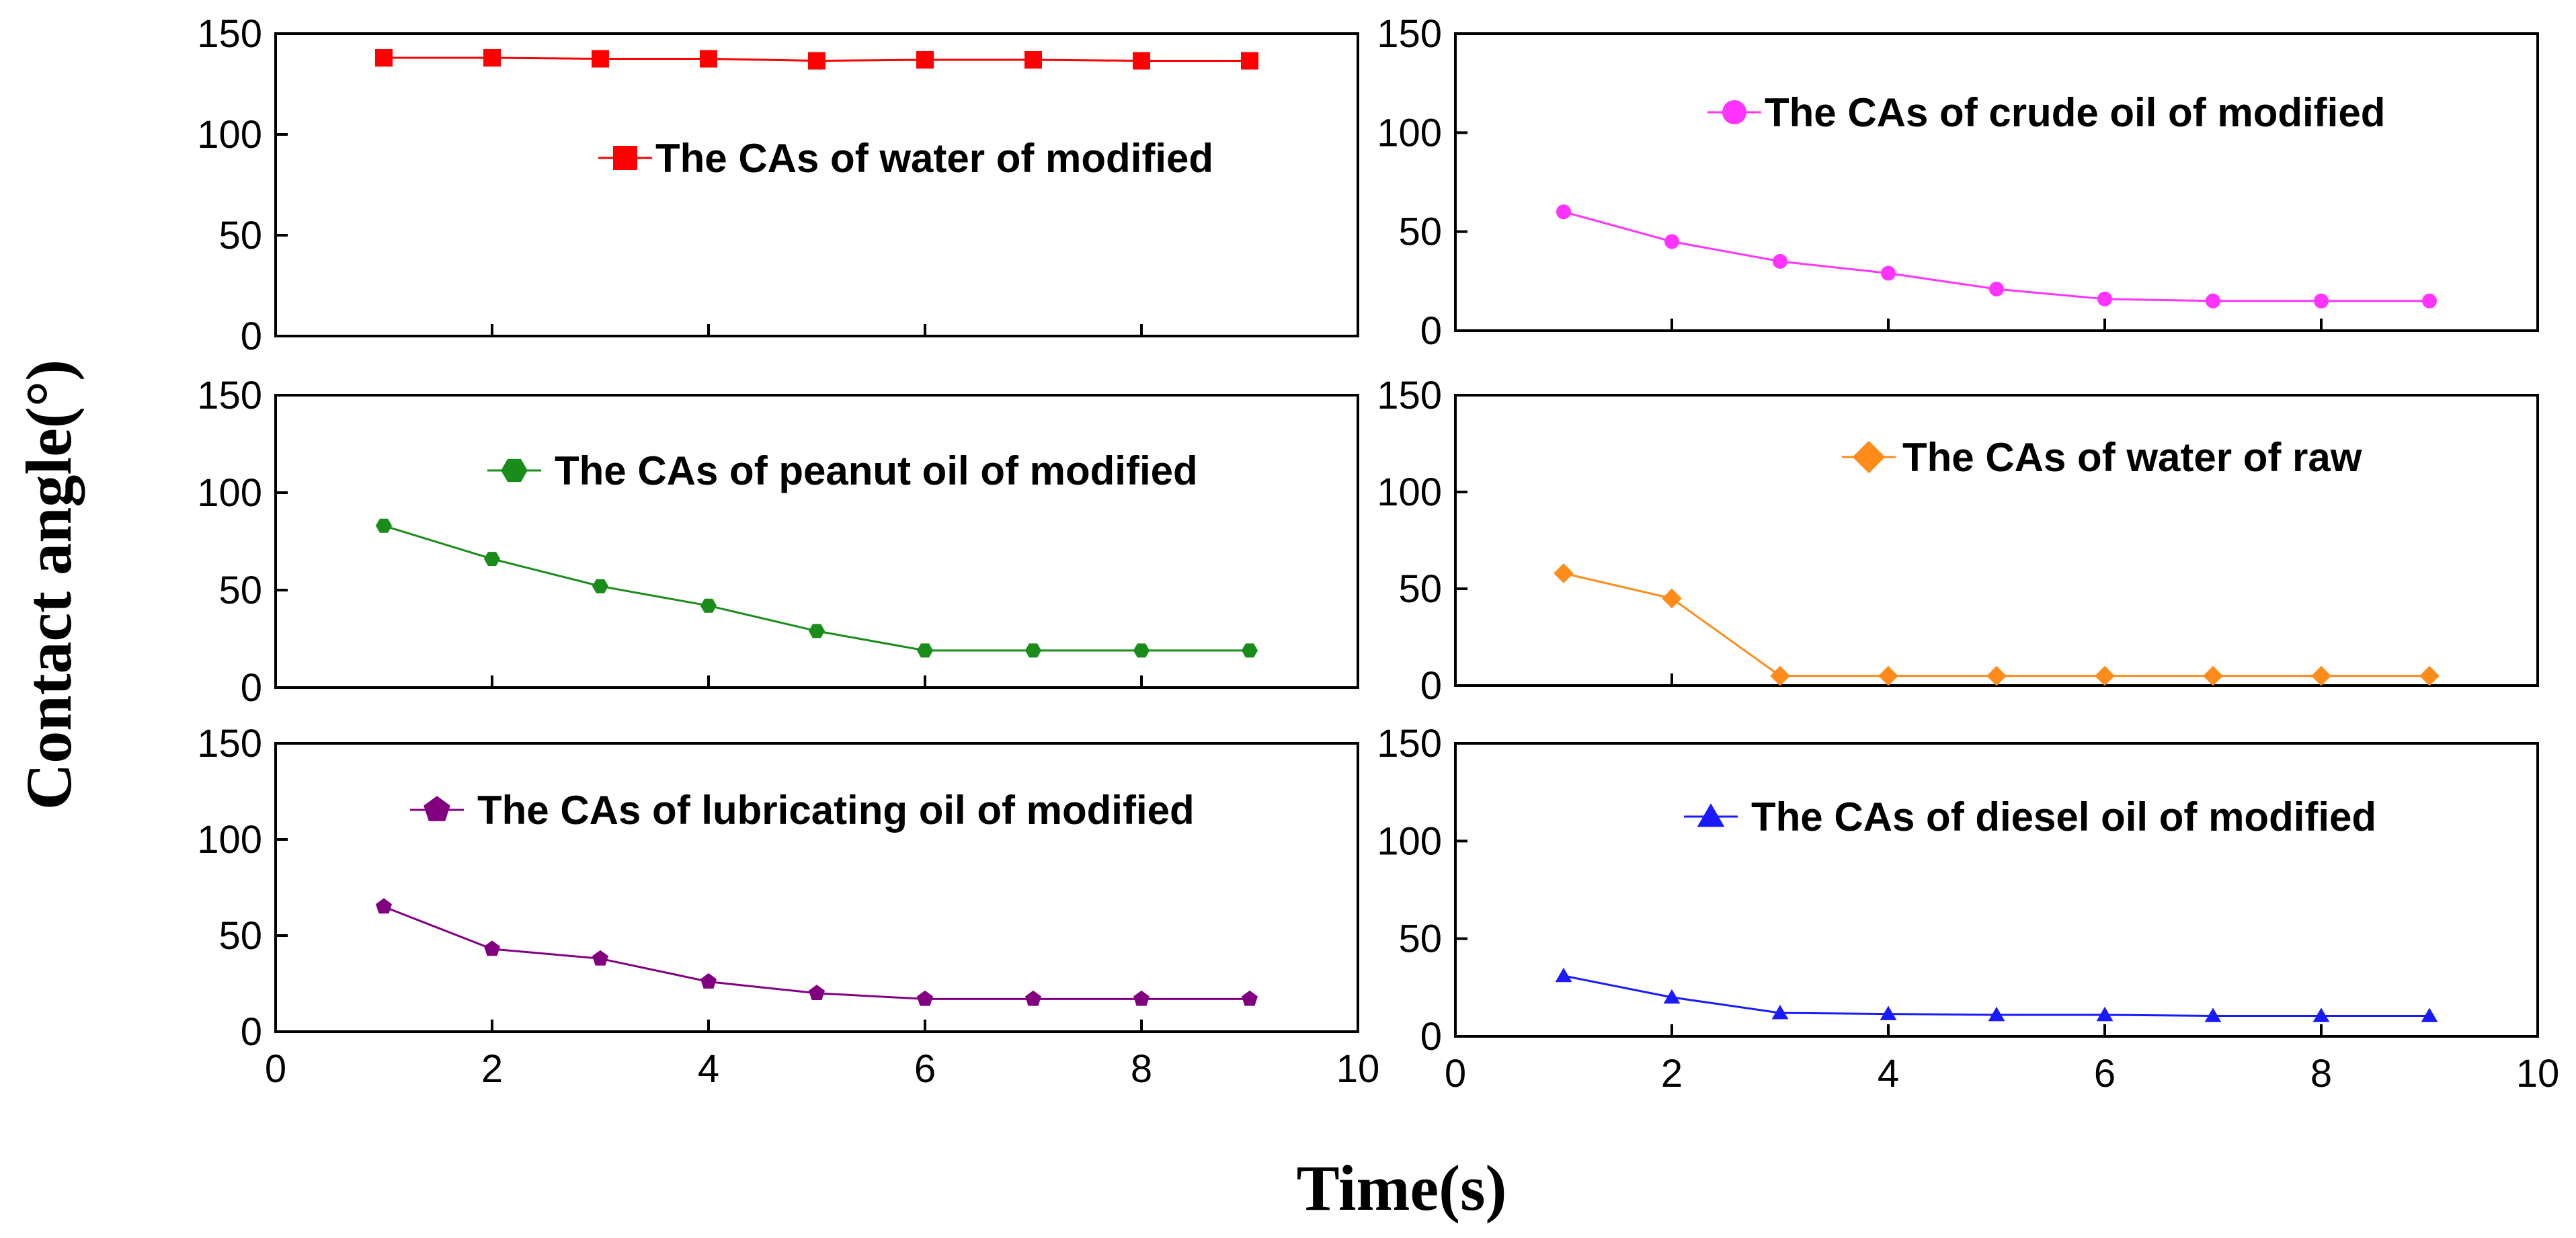  I want to click on x-tick-label: 4, so click(708, 1069).